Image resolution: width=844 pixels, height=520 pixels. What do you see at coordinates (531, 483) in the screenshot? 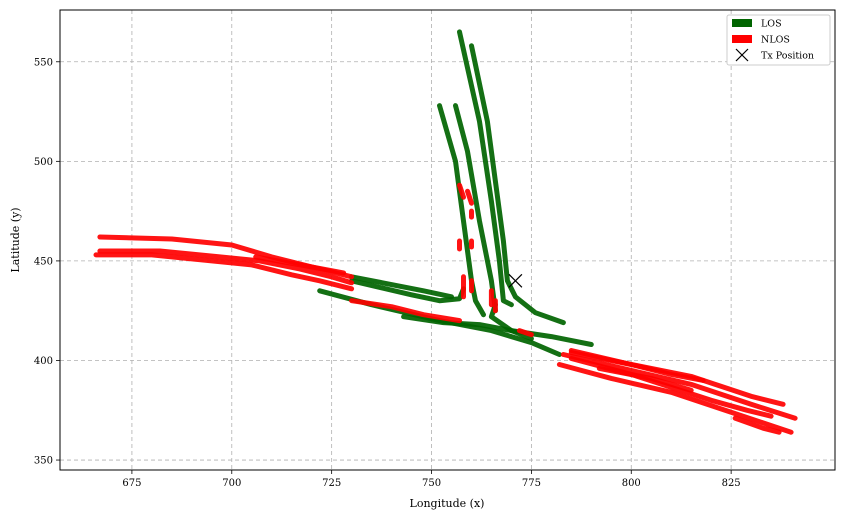
I see `x-tick-label: 775` at bounding box center [531, 483].